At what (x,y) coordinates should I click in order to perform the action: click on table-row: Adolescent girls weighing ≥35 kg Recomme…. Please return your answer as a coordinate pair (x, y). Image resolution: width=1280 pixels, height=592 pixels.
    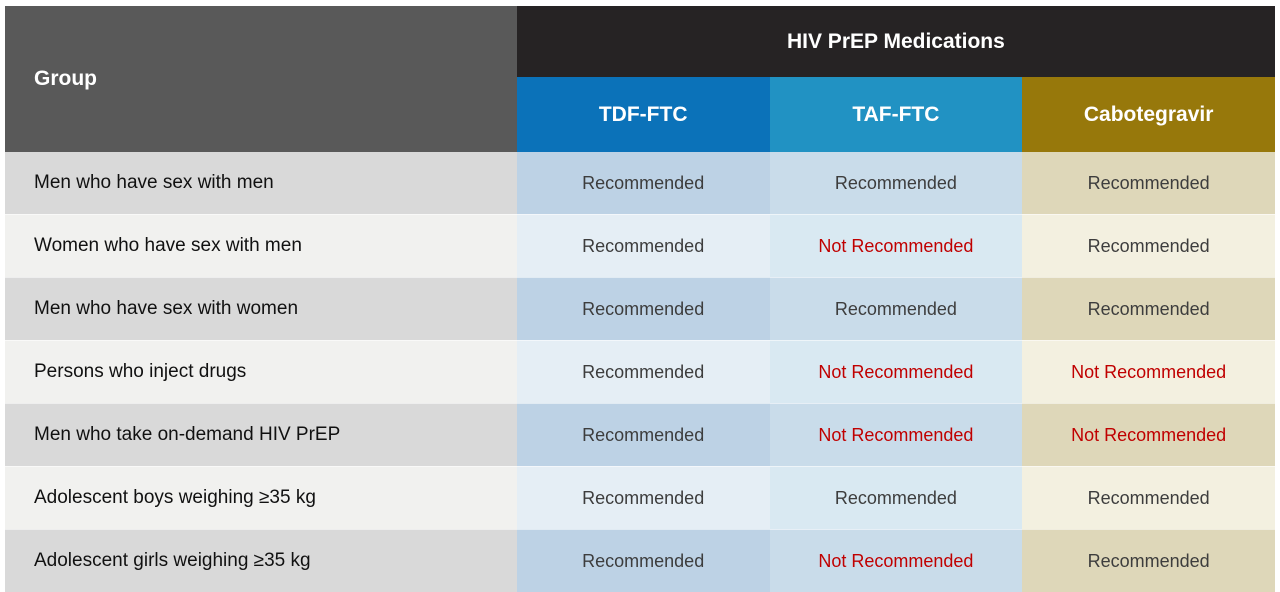
    Looking at the image, I should click on (640, 560).